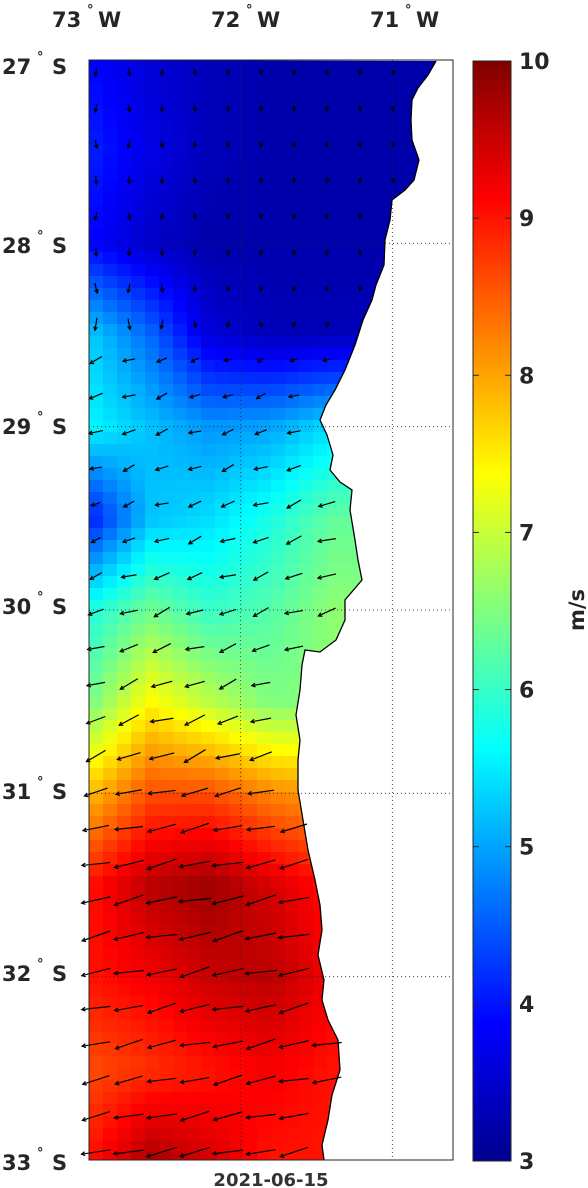 The width and height of the screenshot is (588, 1188). What do you see at coordinates (534, 612) in the screenshot?
I see `colorbar-tick-labels: 3 4 5 6 7 8 9 10` at bounding box center [534, 612].